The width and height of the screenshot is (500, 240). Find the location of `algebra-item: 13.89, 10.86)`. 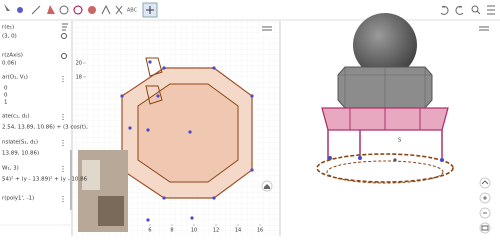

algebra-item: 13.89, 10.86) is located at coordinates (20, 154).